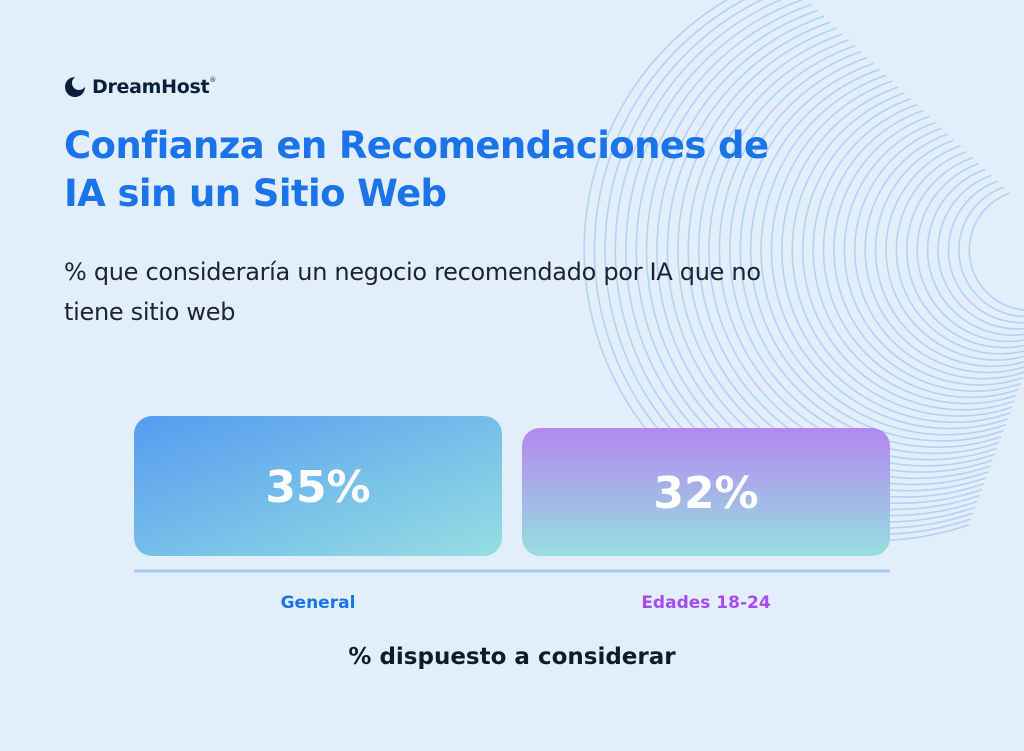 The image size is (1024, 751). I want to click on x-axis-label: % dispuesto a considerar, so click(512, 657).